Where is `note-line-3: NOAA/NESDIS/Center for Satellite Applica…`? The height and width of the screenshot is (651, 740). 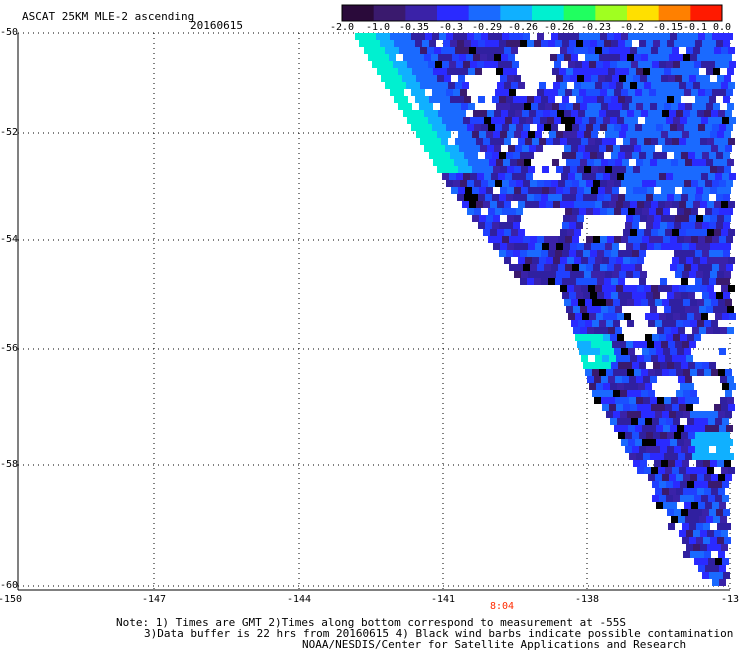 note-line-3: NOAA/NESDIS/Center for Satellite Applica… is located at coordinates (494, 644).